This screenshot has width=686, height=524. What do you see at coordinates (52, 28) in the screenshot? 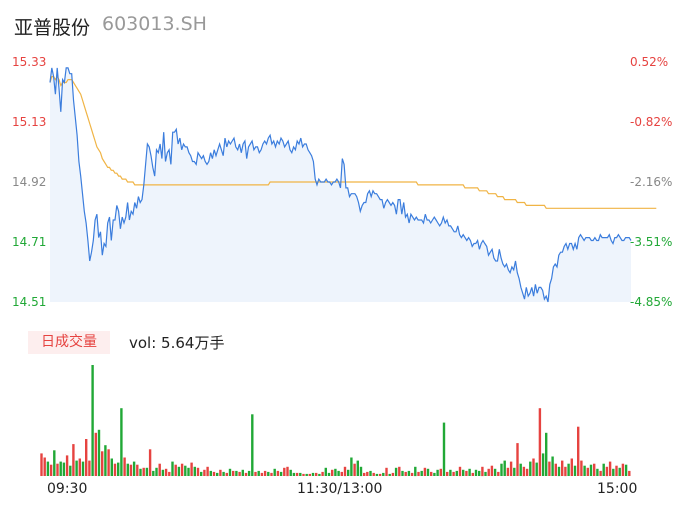
I see `stock-name: 亚普股份` at bounding box center [52, 28].